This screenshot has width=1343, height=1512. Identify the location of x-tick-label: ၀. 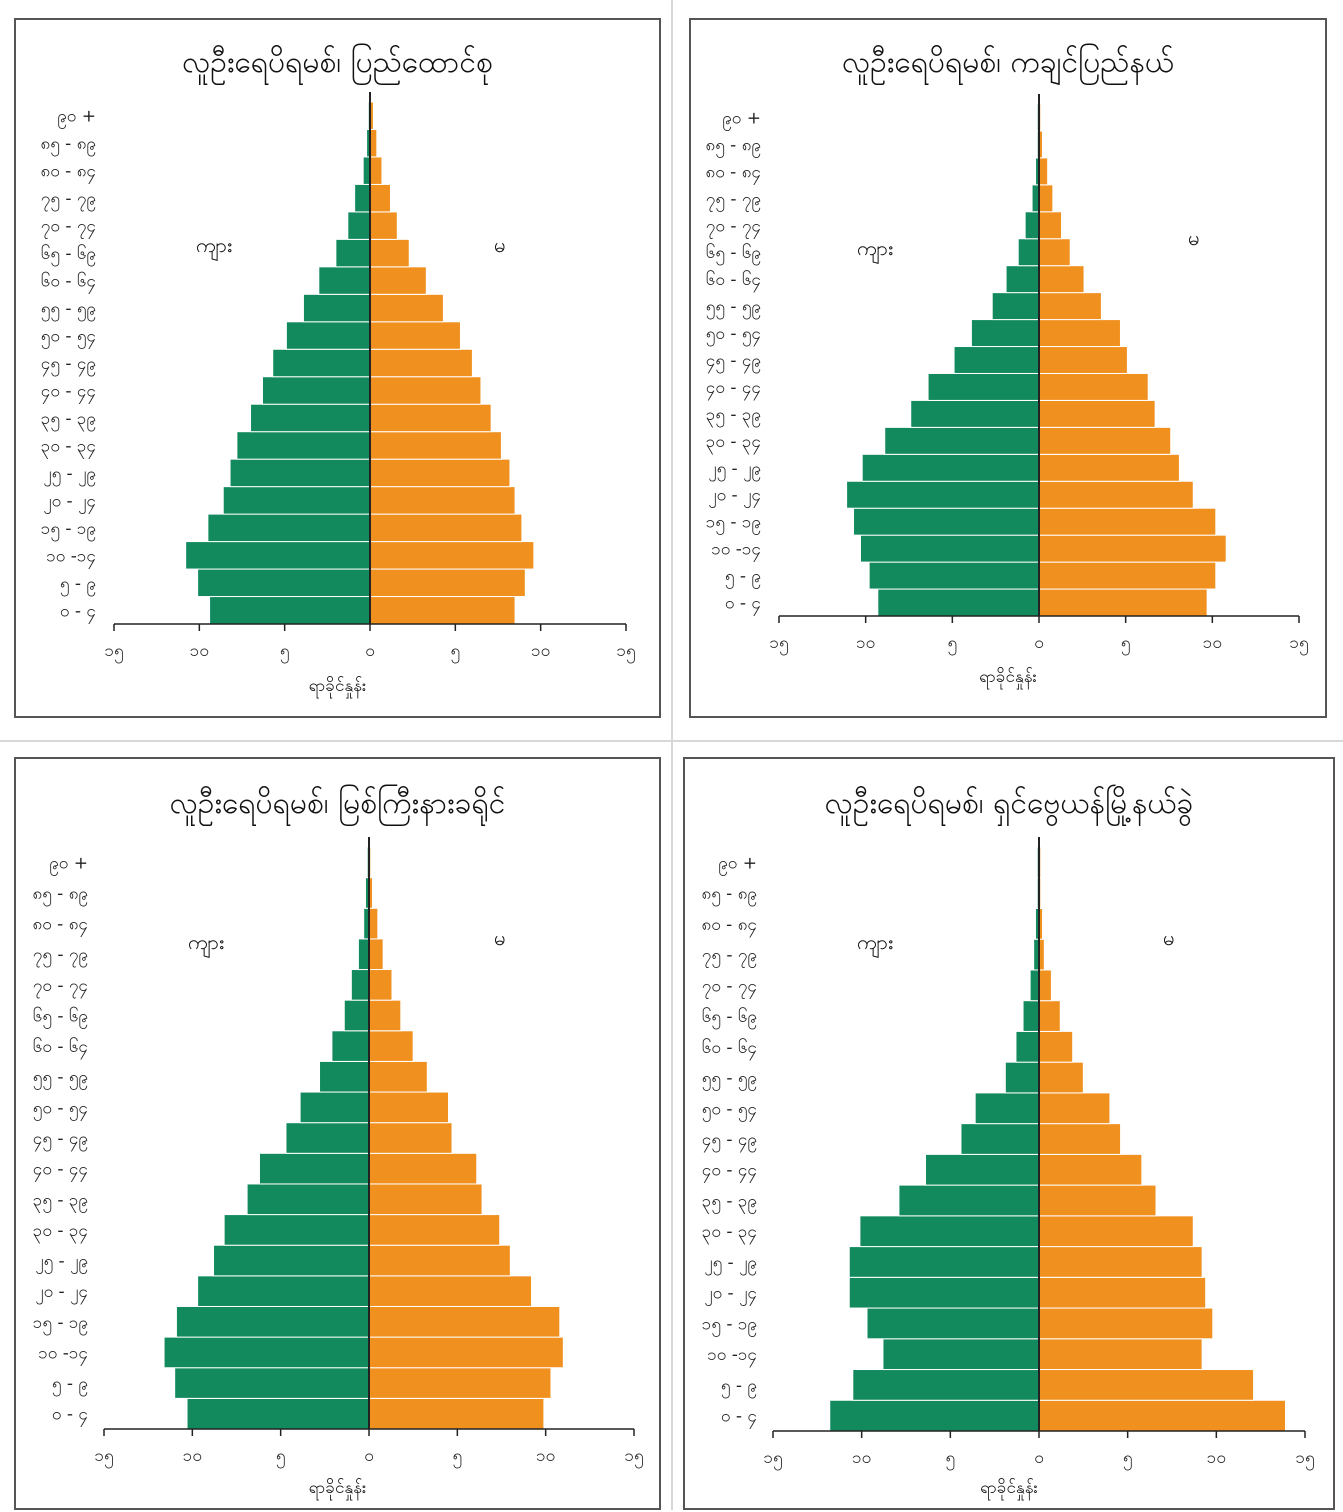
(369, 1456).